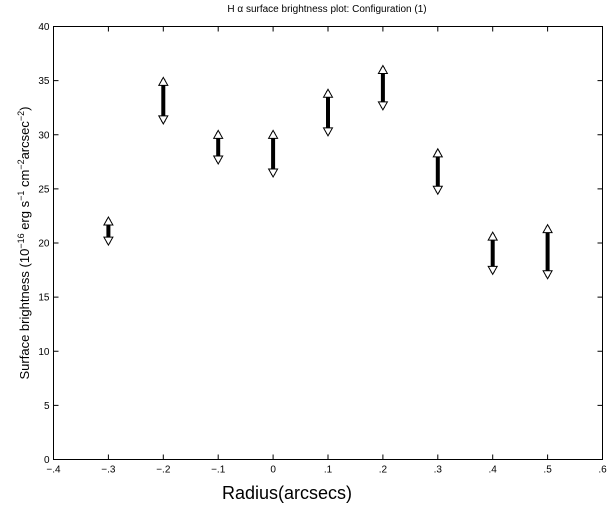 This screenshot has height=505, width=608. I want to click on y-label-mid2: cm, so click(24, 180).